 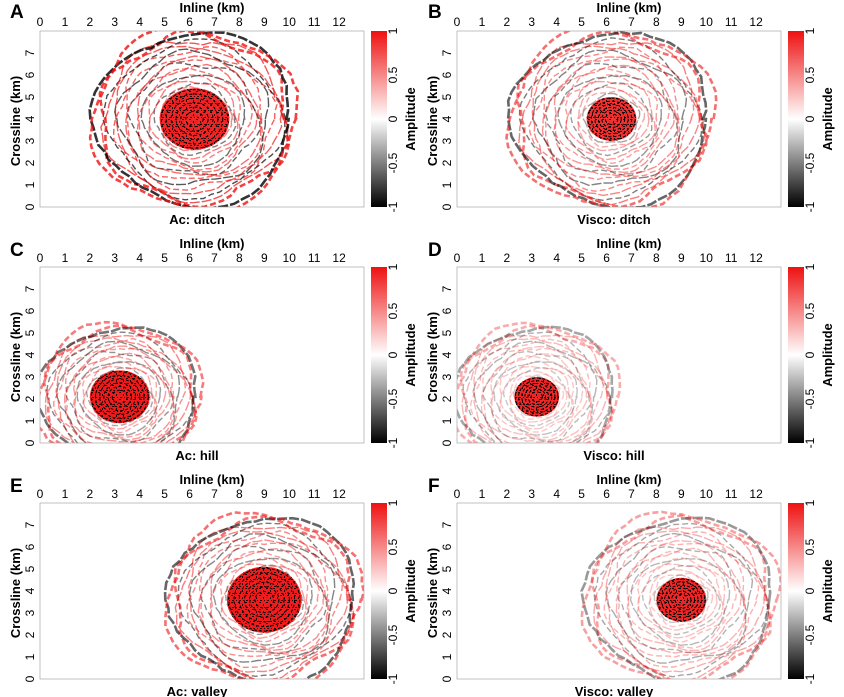 What do you see at coordinates (810, 310) in the screenshot?
I see `colorbar-tick-label: 0.5` at bounding box center [810, 310].